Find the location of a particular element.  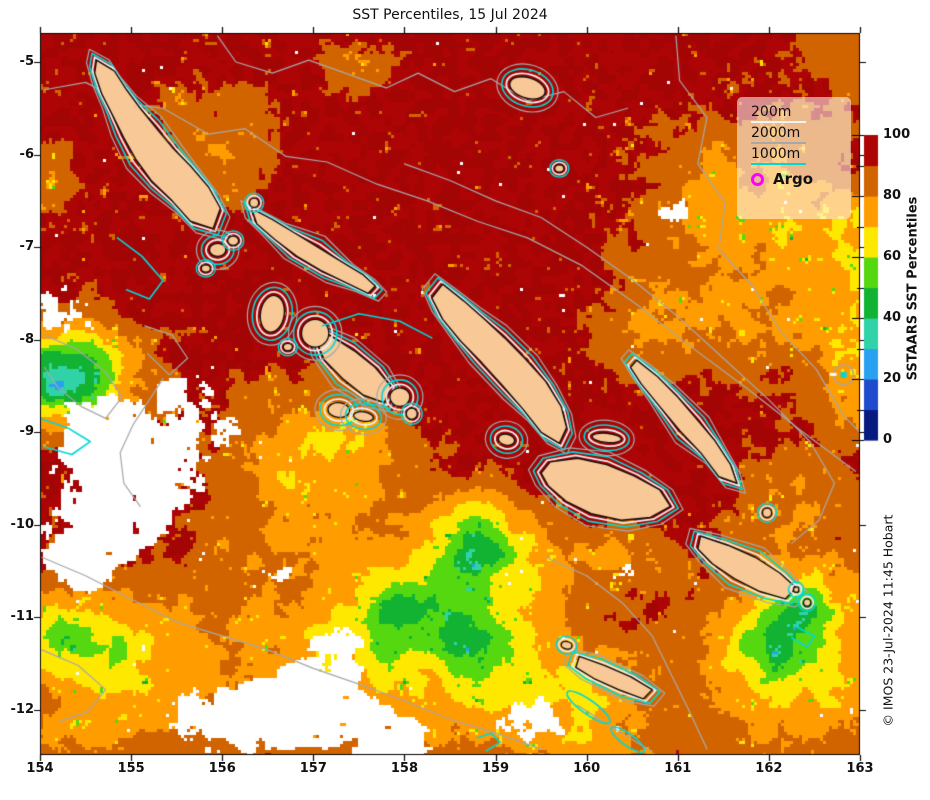

x-axis-tick-label: 159 is located at coordinates (495, 768).